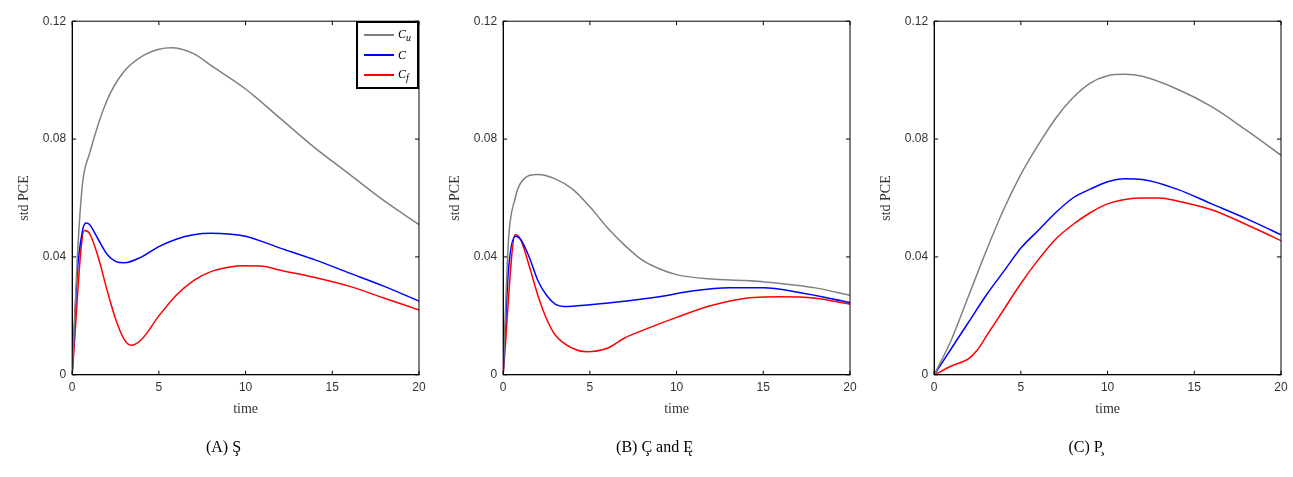 The image size is (1293, 477). What do you see at coordinates (654, 447) in the screenshot?
I see `text: (B) Ç and Ę` at bounding box center [654, 447].